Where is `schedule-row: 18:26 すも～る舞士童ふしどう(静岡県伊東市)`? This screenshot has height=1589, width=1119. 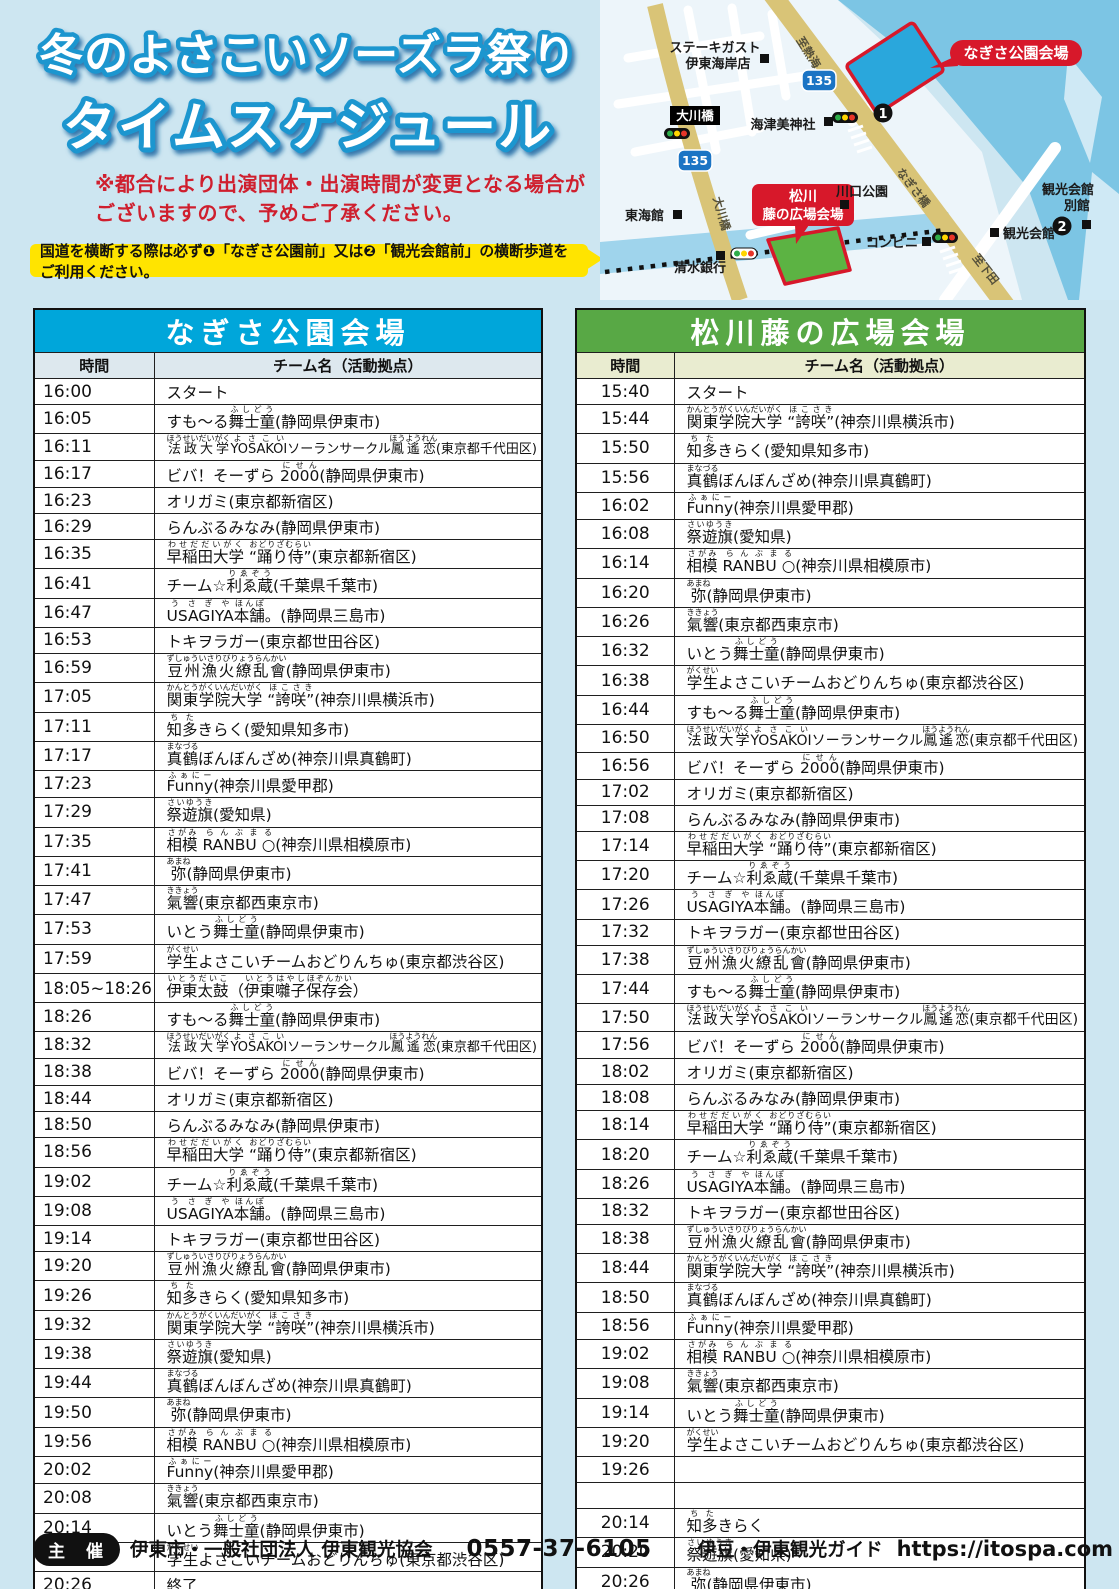
schedule-row: 18:26 すも～る舞士童ふしどう(静岡県伊東市) is located at coordinates (288, 1017).